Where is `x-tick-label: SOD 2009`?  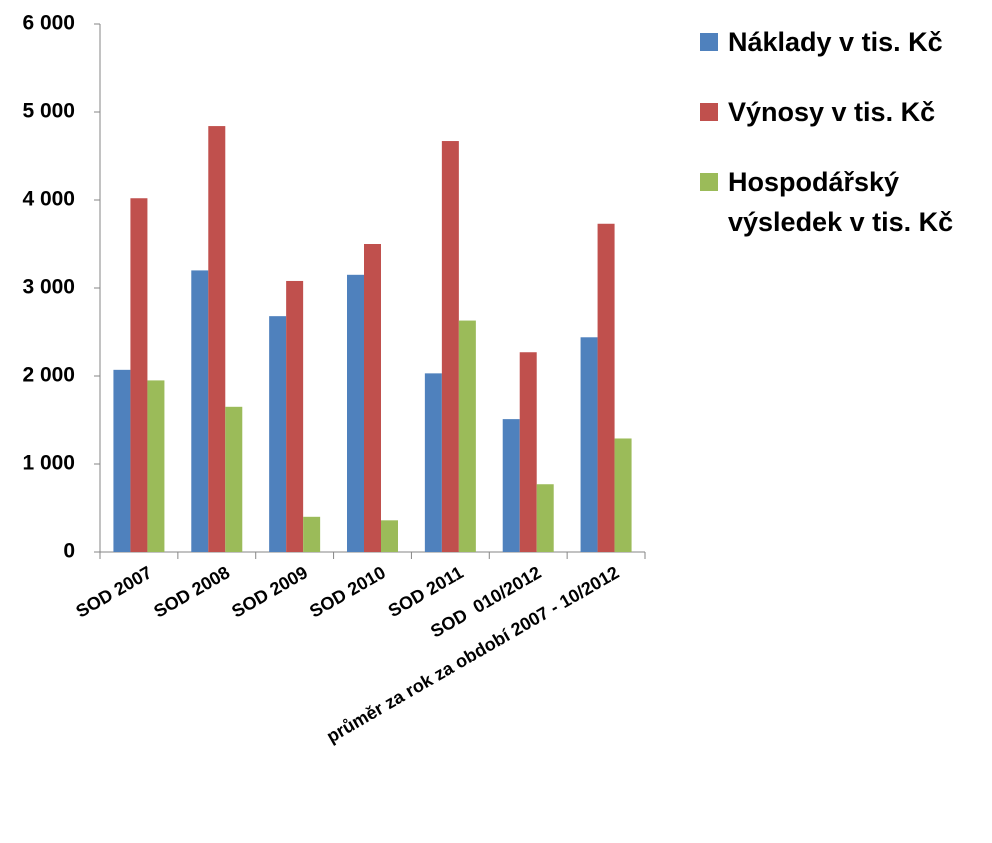 x-tick-label: SOD 2009 is located at coordinates (269, 591).